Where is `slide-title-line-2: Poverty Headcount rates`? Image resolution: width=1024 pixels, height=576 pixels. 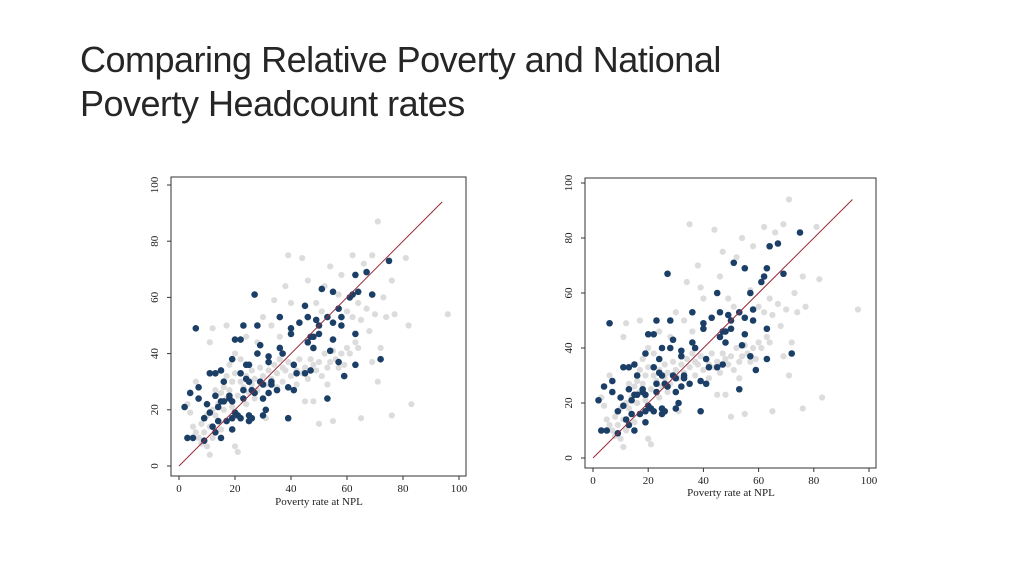 slide-title-line-2: Poverty Headcount rates is located at coordinates (272, 103).